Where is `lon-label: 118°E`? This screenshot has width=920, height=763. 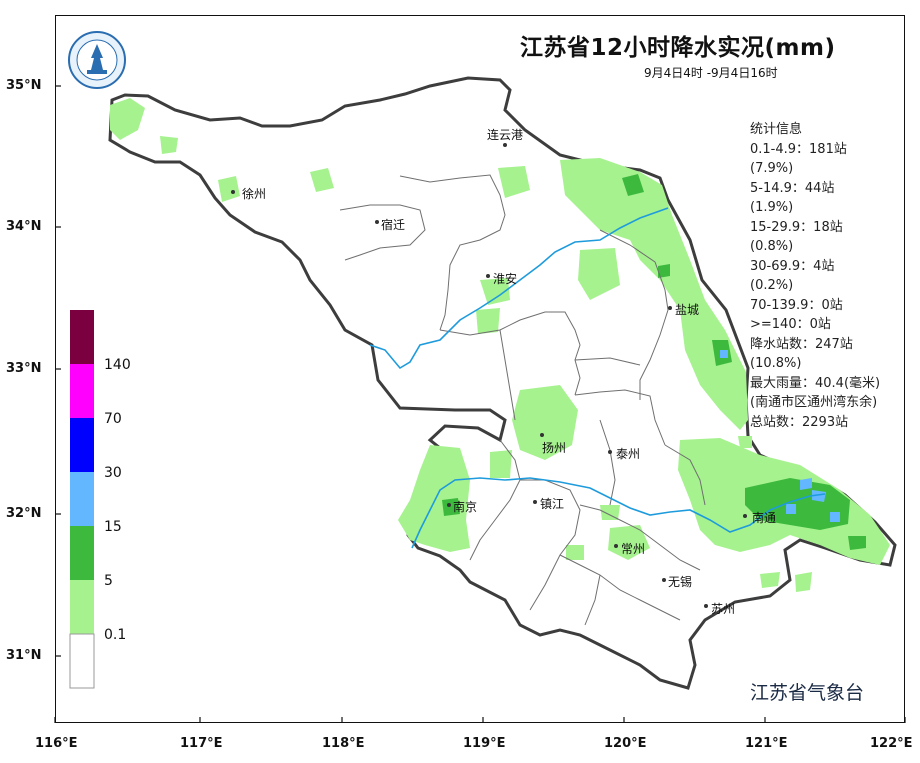
lon-label: 118°E is located at coordinates (343, 743).